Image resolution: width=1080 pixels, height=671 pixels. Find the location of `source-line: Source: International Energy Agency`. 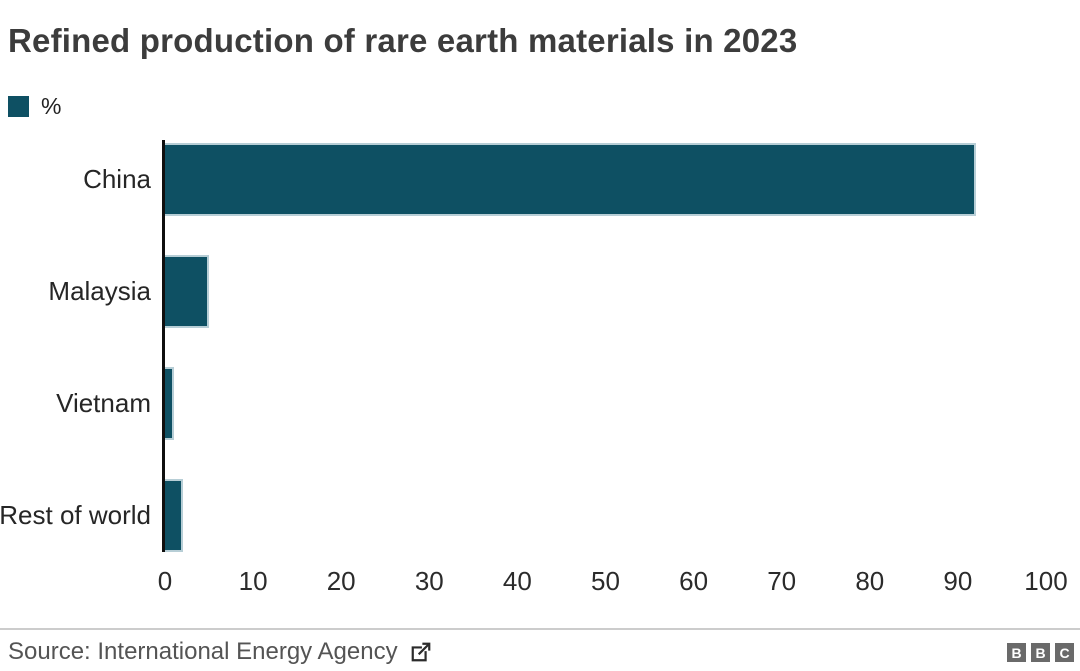

source-line: Source: International Energy Agency is located at coordinates (220, 652).